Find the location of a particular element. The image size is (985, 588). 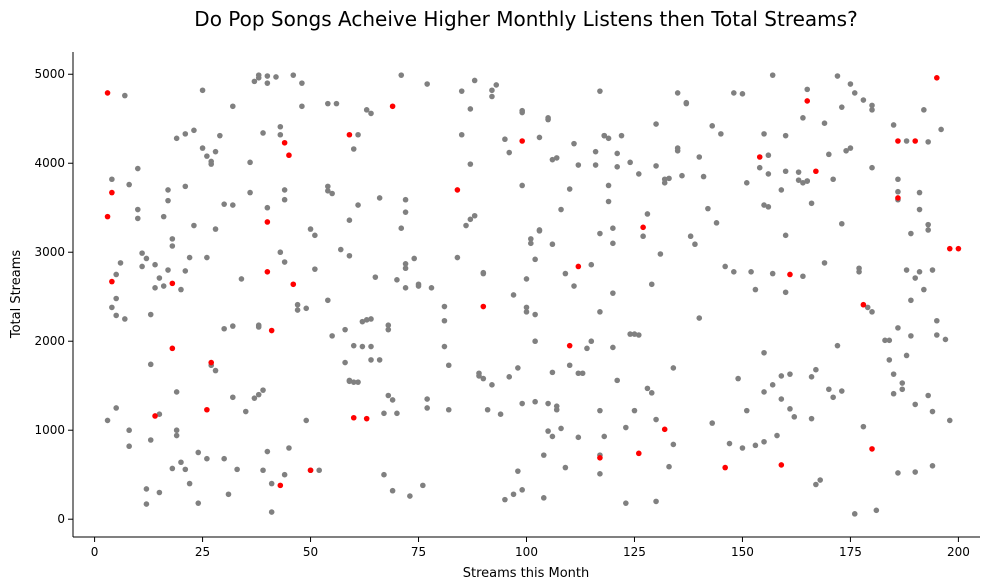

y-tick-label: 4000 is located at coordinates (49, 163).